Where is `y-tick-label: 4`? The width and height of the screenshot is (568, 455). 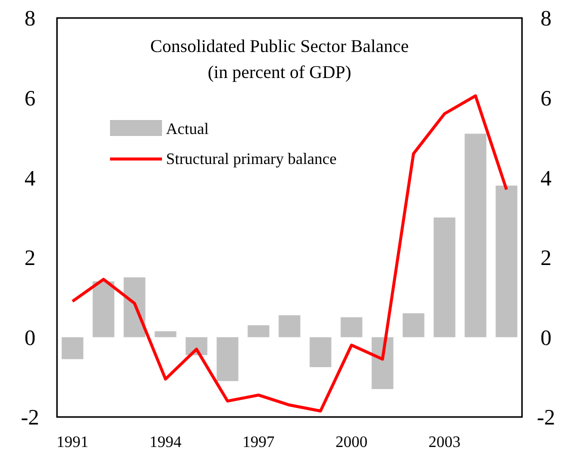 y-tick-label: 4 is located at coordinates (30, 177).